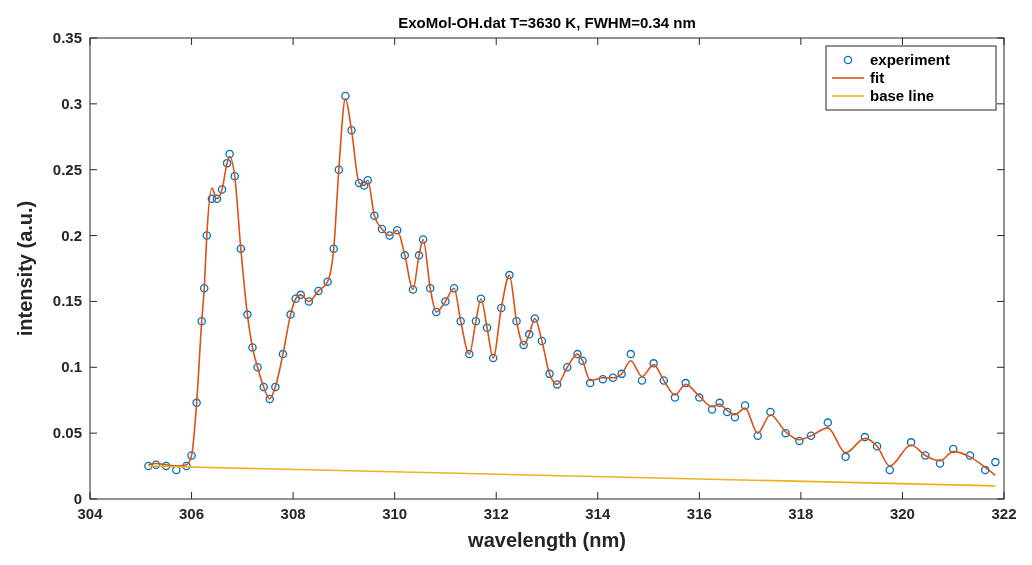 Image resolution: width=1032 pixels, height=565 pixels. What do you see at coordinates (67, 433) in the screenshot?
I see `y-tick-label: 0.05` at bounding box center [67, 433].